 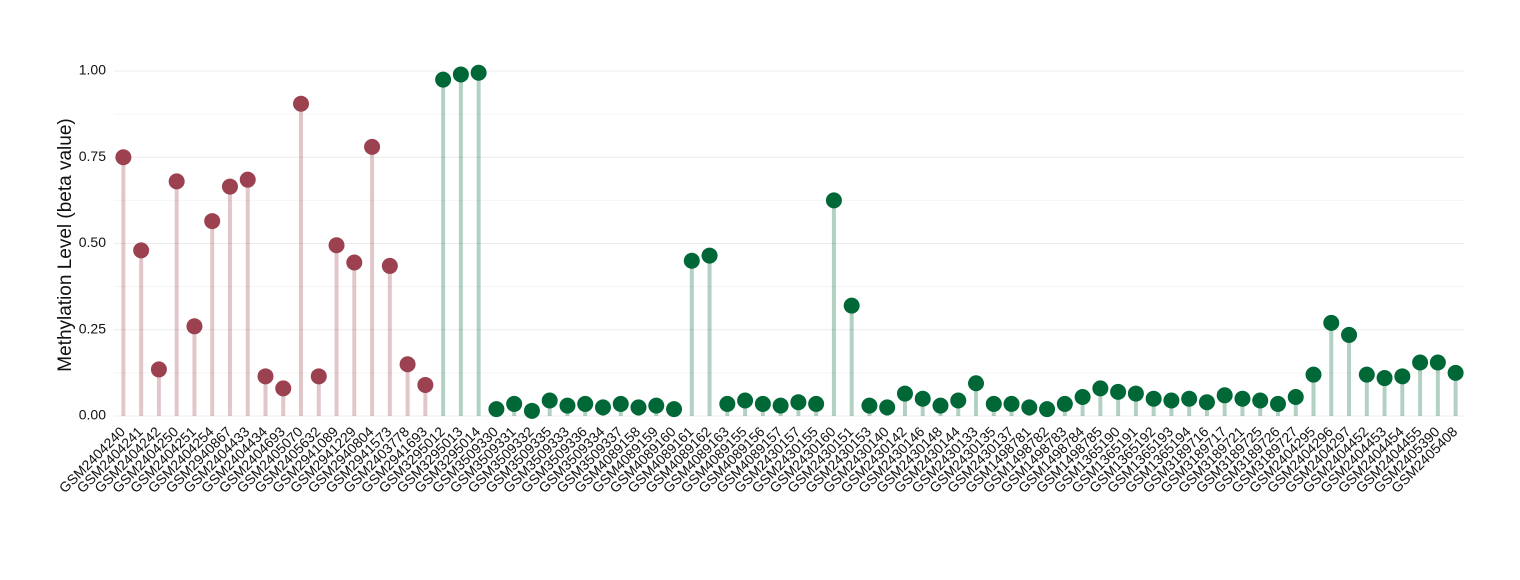 I want to click on y-tick-label: 0.50, so click(x=92, y=242).